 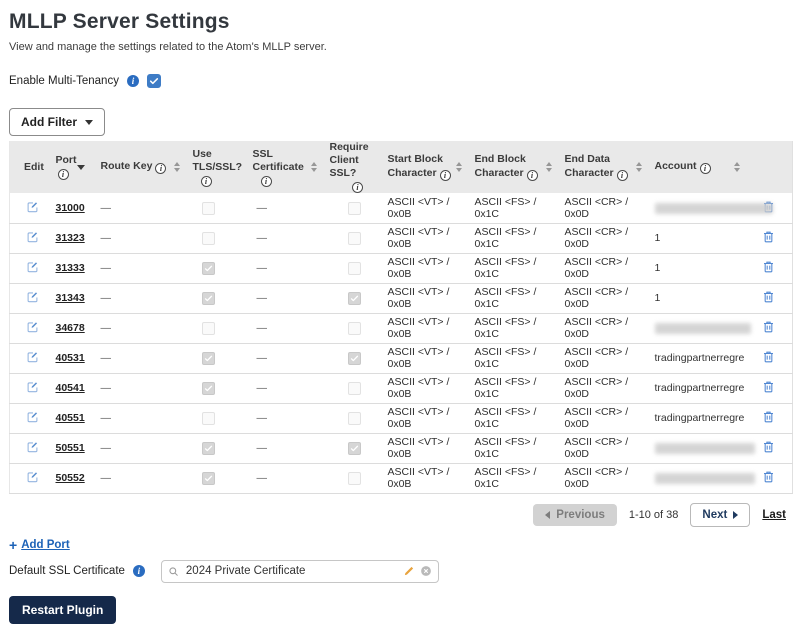 What do you see at coordinates (70, 478) in the screenshot?
I see `port-link: 50552` at bounding box center [70, 478].